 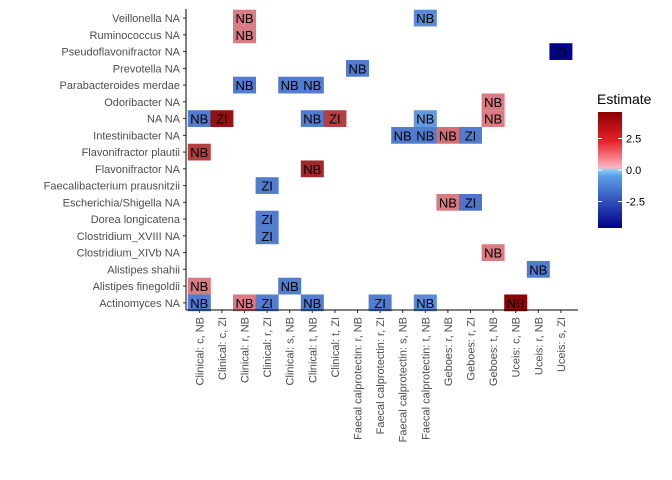 I want to click on y-tick-label: Odoribacter NA, so click(x=142, y=103).